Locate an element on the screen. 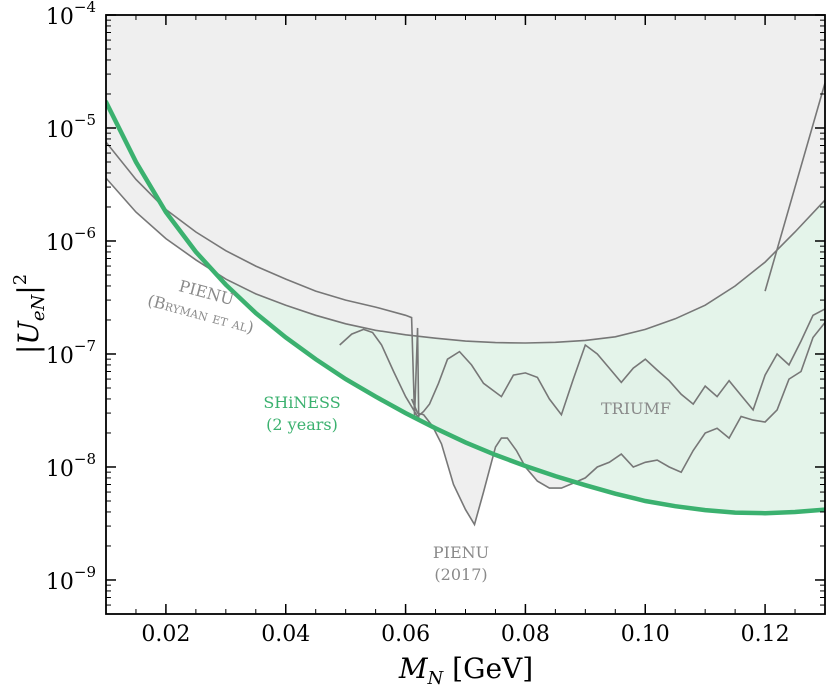 Image resolution: width=830 pixels, height=692 pixels. x-tick-label: 0.02 is located at coordinates (165, 634).